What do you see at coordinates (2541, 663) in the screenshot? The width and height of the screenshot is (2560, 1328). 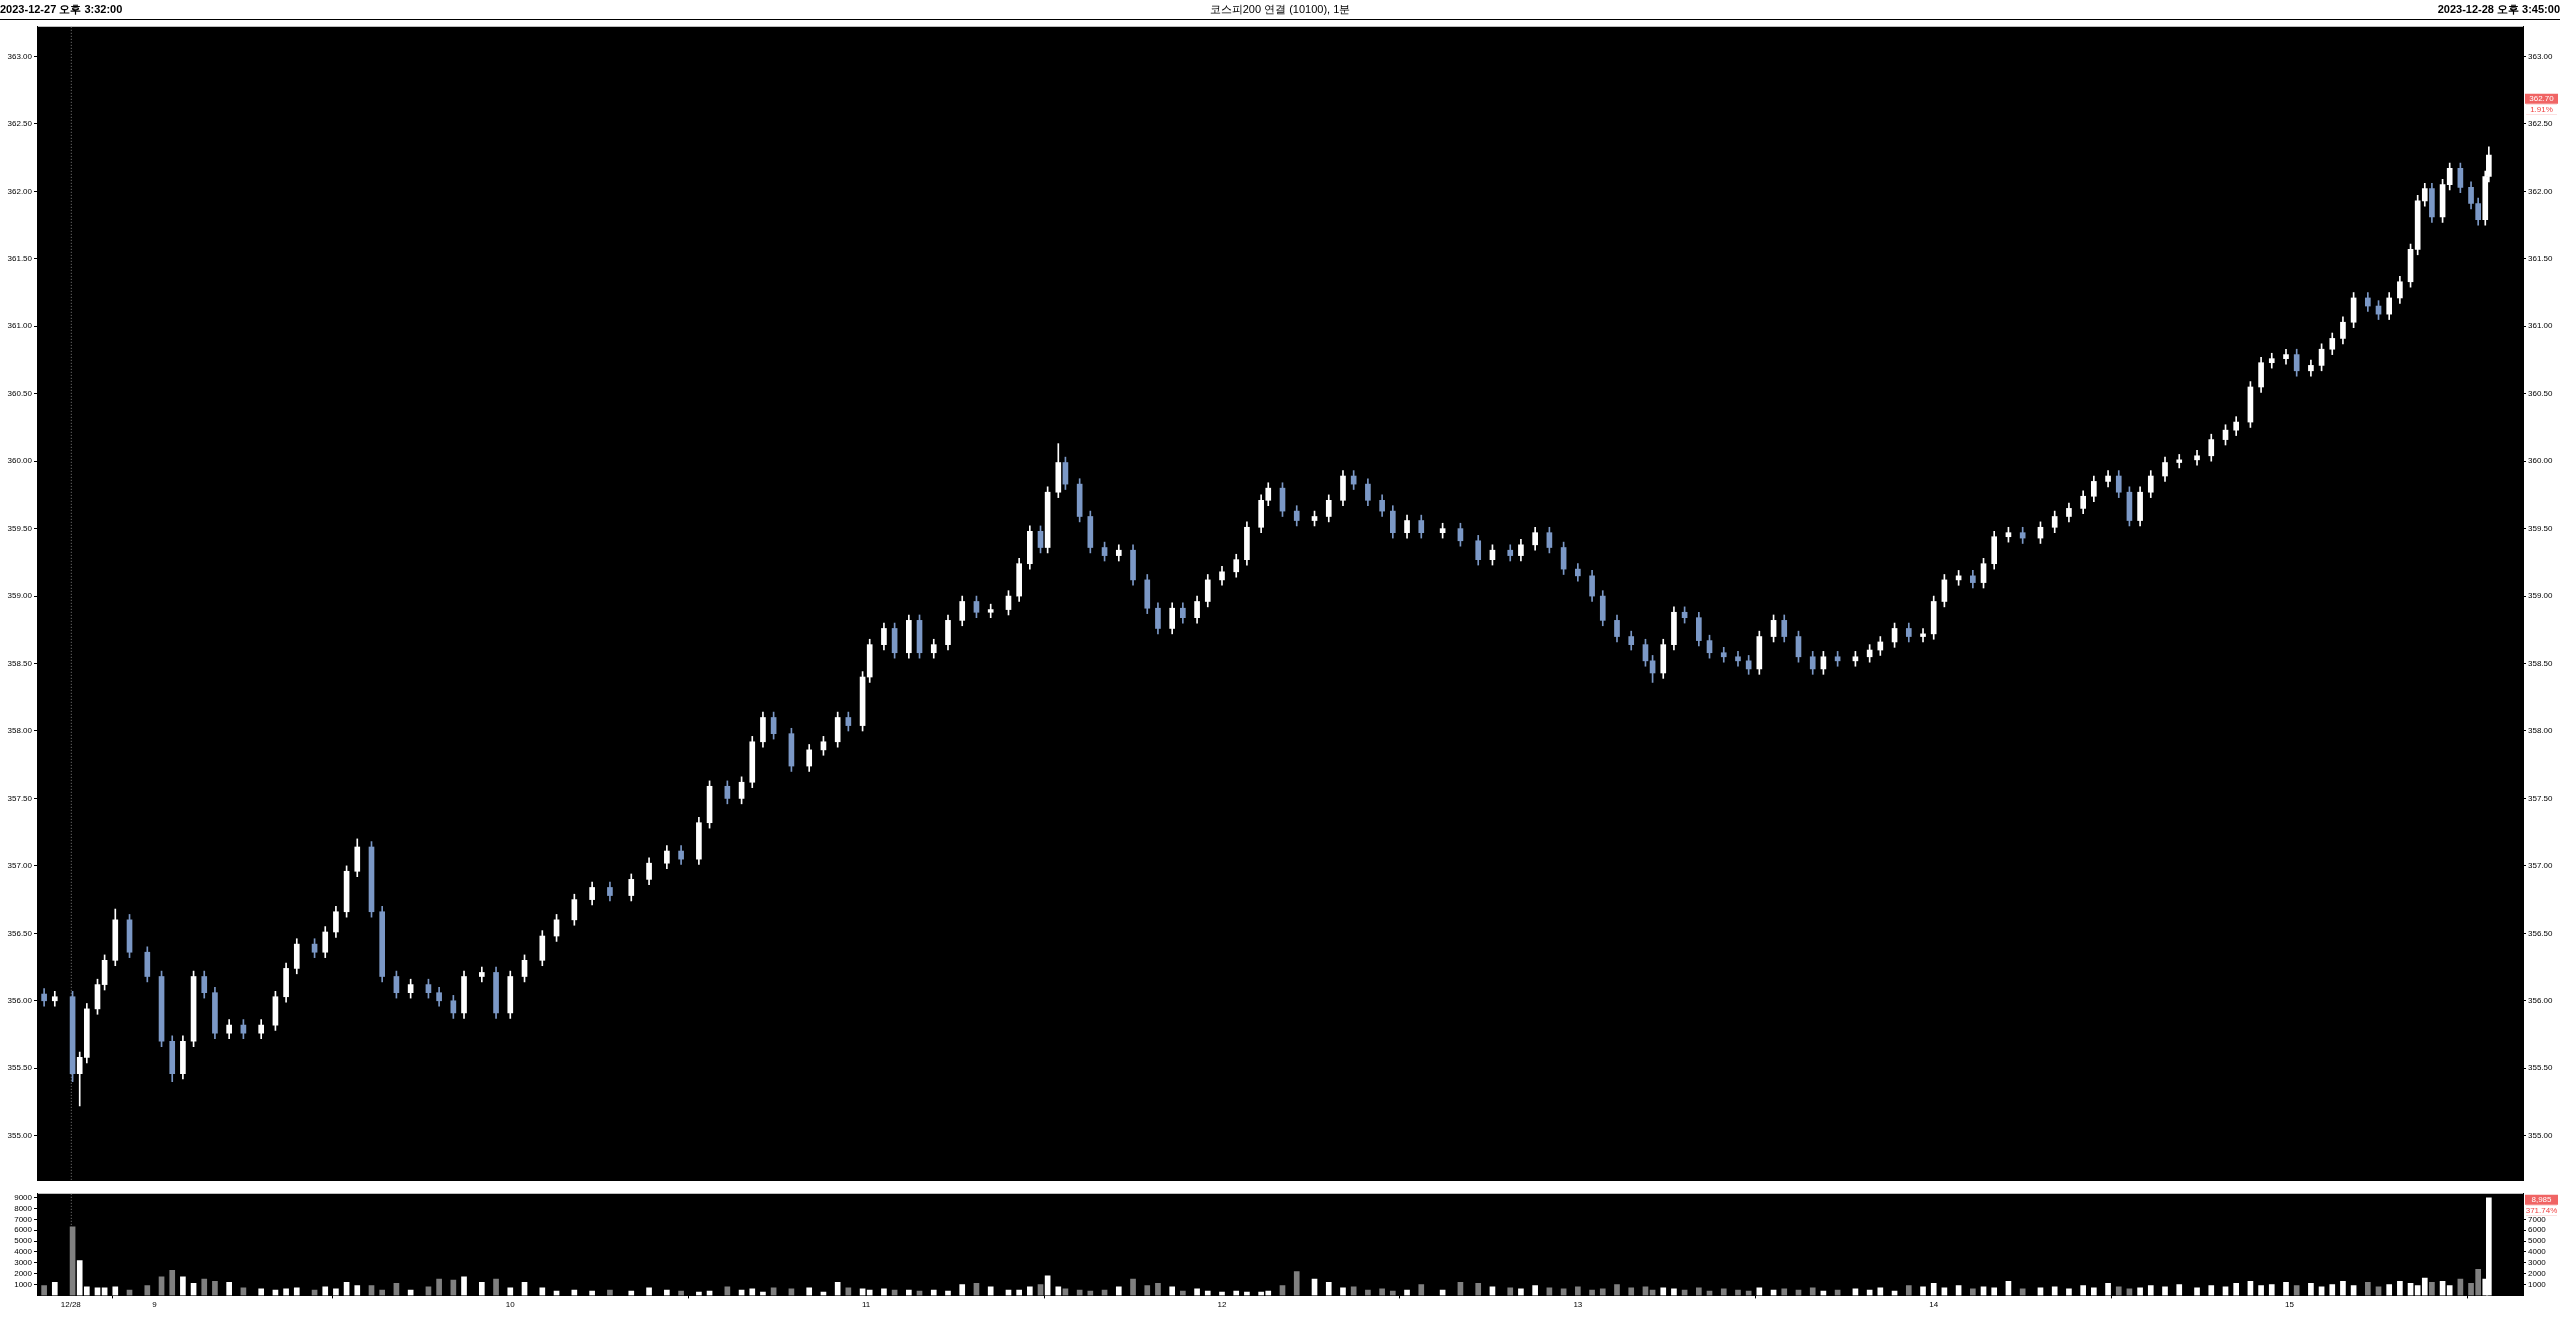 I see `y2-tick-label: 358.50` at bounding box center [2541, 663].